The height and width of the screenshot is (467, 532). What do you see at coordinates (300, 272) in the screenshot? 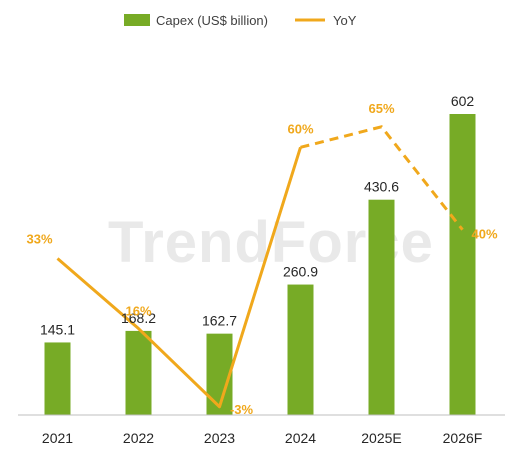
I see `bar-value-label-2024: 260.9` at bounding box center [300, 272].